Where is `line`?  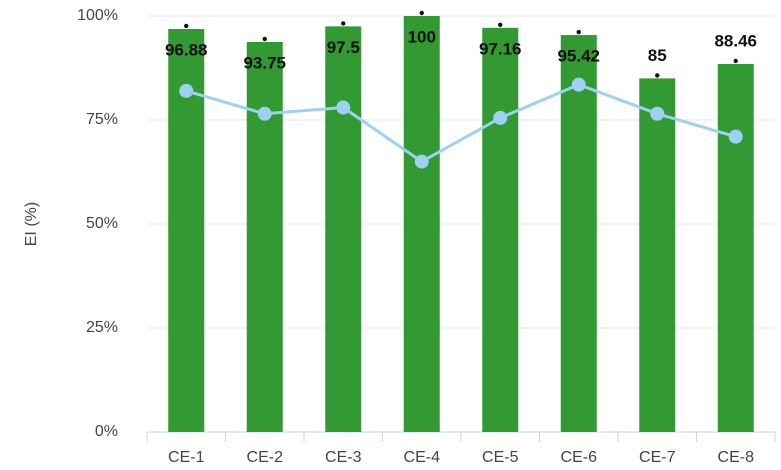
line is located at coordinates (461, 123).